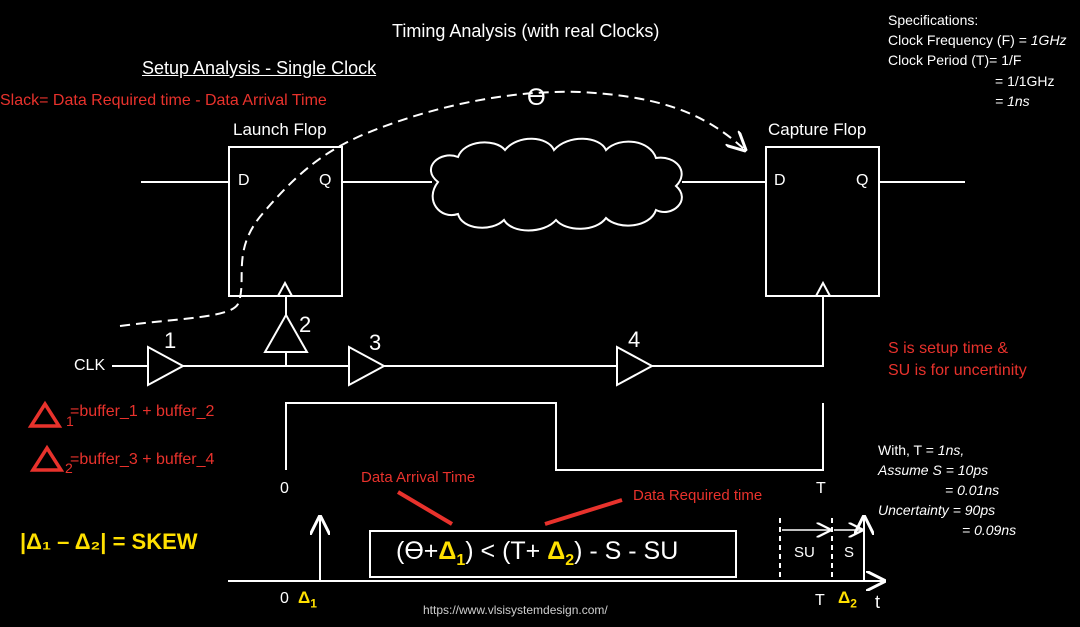 This screenshot has width=1080, height=627. What do you see at coordinates (515, 610) in the screenshot?
I see `source-url: https://www.vlsisystemdesign.com/` at bounding box center [515, 610].